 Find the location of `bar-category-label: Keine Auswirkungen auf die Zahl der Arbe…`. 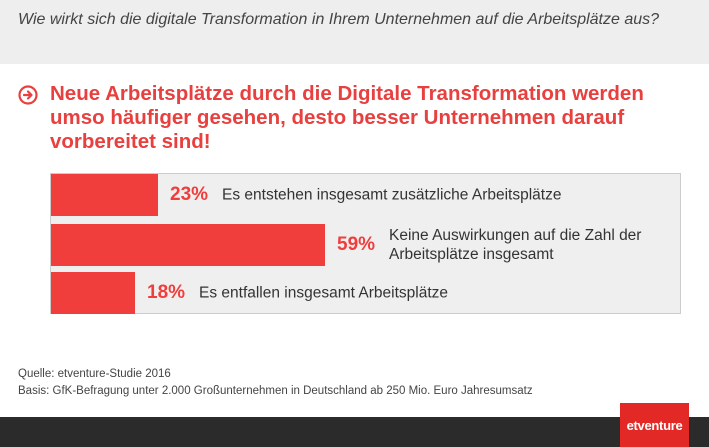

bar-category-label: Keine Auswirkungen auf die Zahl der Arbe… is located at coordinates (515, 245).